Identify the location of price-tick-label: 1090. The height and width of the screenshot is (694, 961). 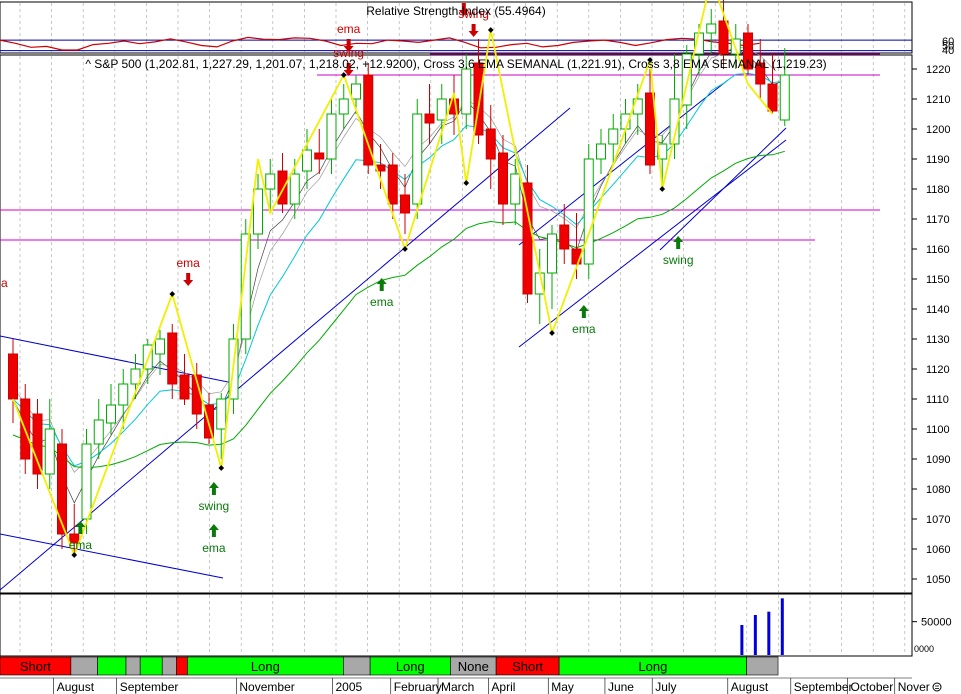
(938, 460).